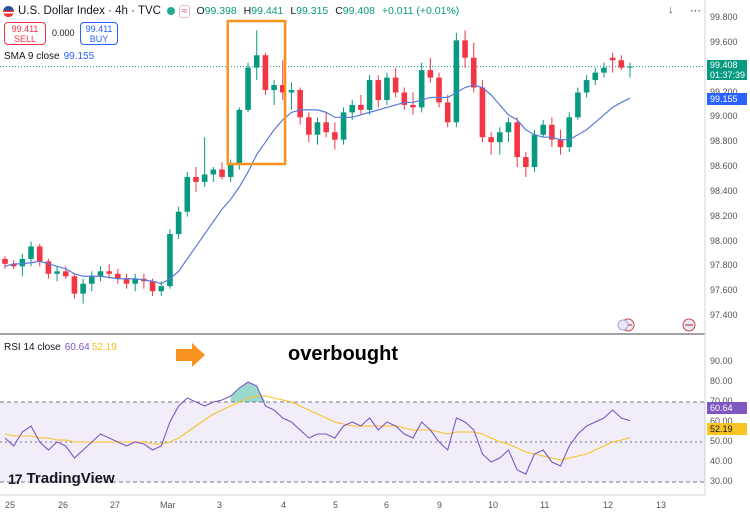  What do you see at coordinates (336, 505) in the screenshot?
I see `time-axis-label: 5` at bounding box center [336, 505].